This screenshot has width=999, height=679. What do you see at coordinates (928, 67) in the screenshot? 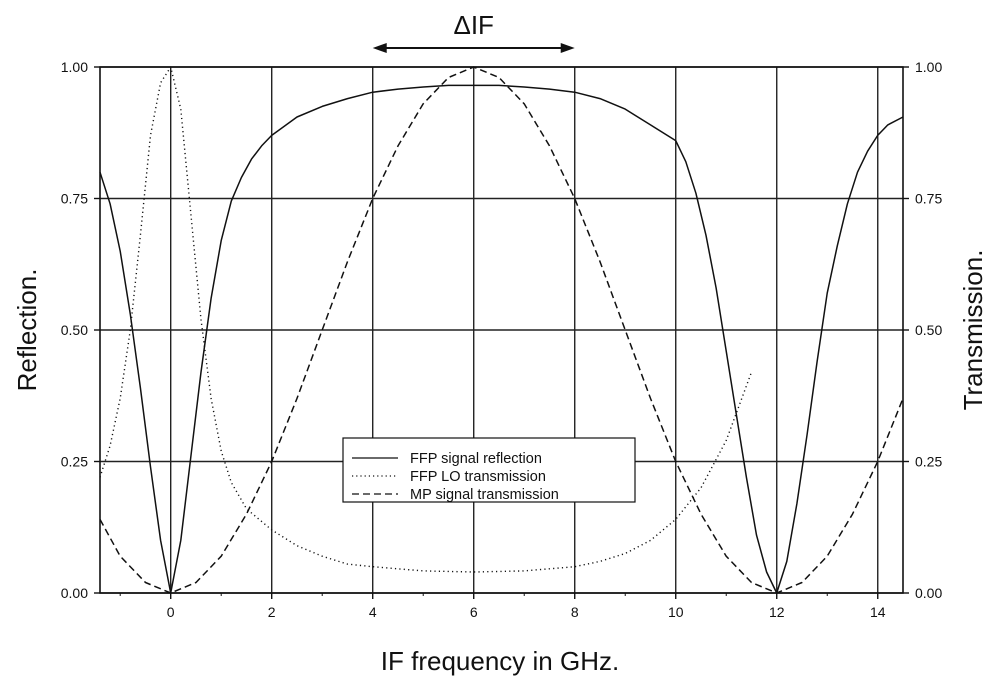
I see `y-tick-label-right: 1.00` at bounding box center [928, 67].